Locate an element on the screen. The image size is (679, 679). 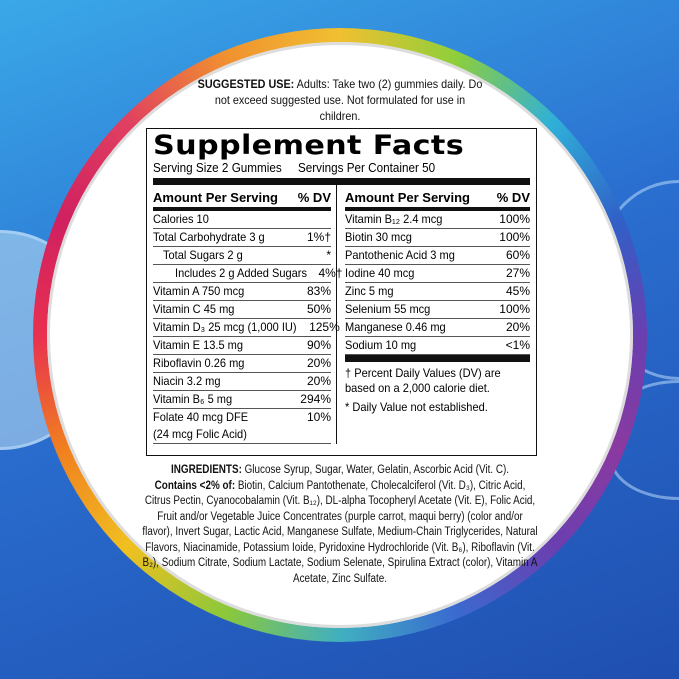
nutrient-dv: 10% is located at coordinates (318, 417).